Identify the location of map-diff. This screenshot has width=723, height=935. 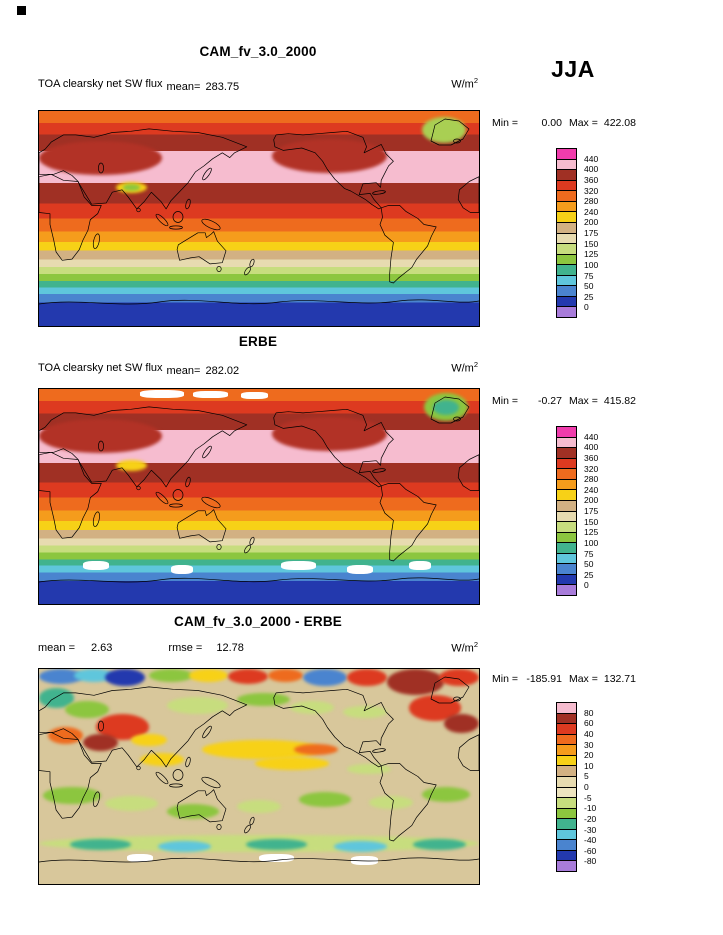
(259, 776).